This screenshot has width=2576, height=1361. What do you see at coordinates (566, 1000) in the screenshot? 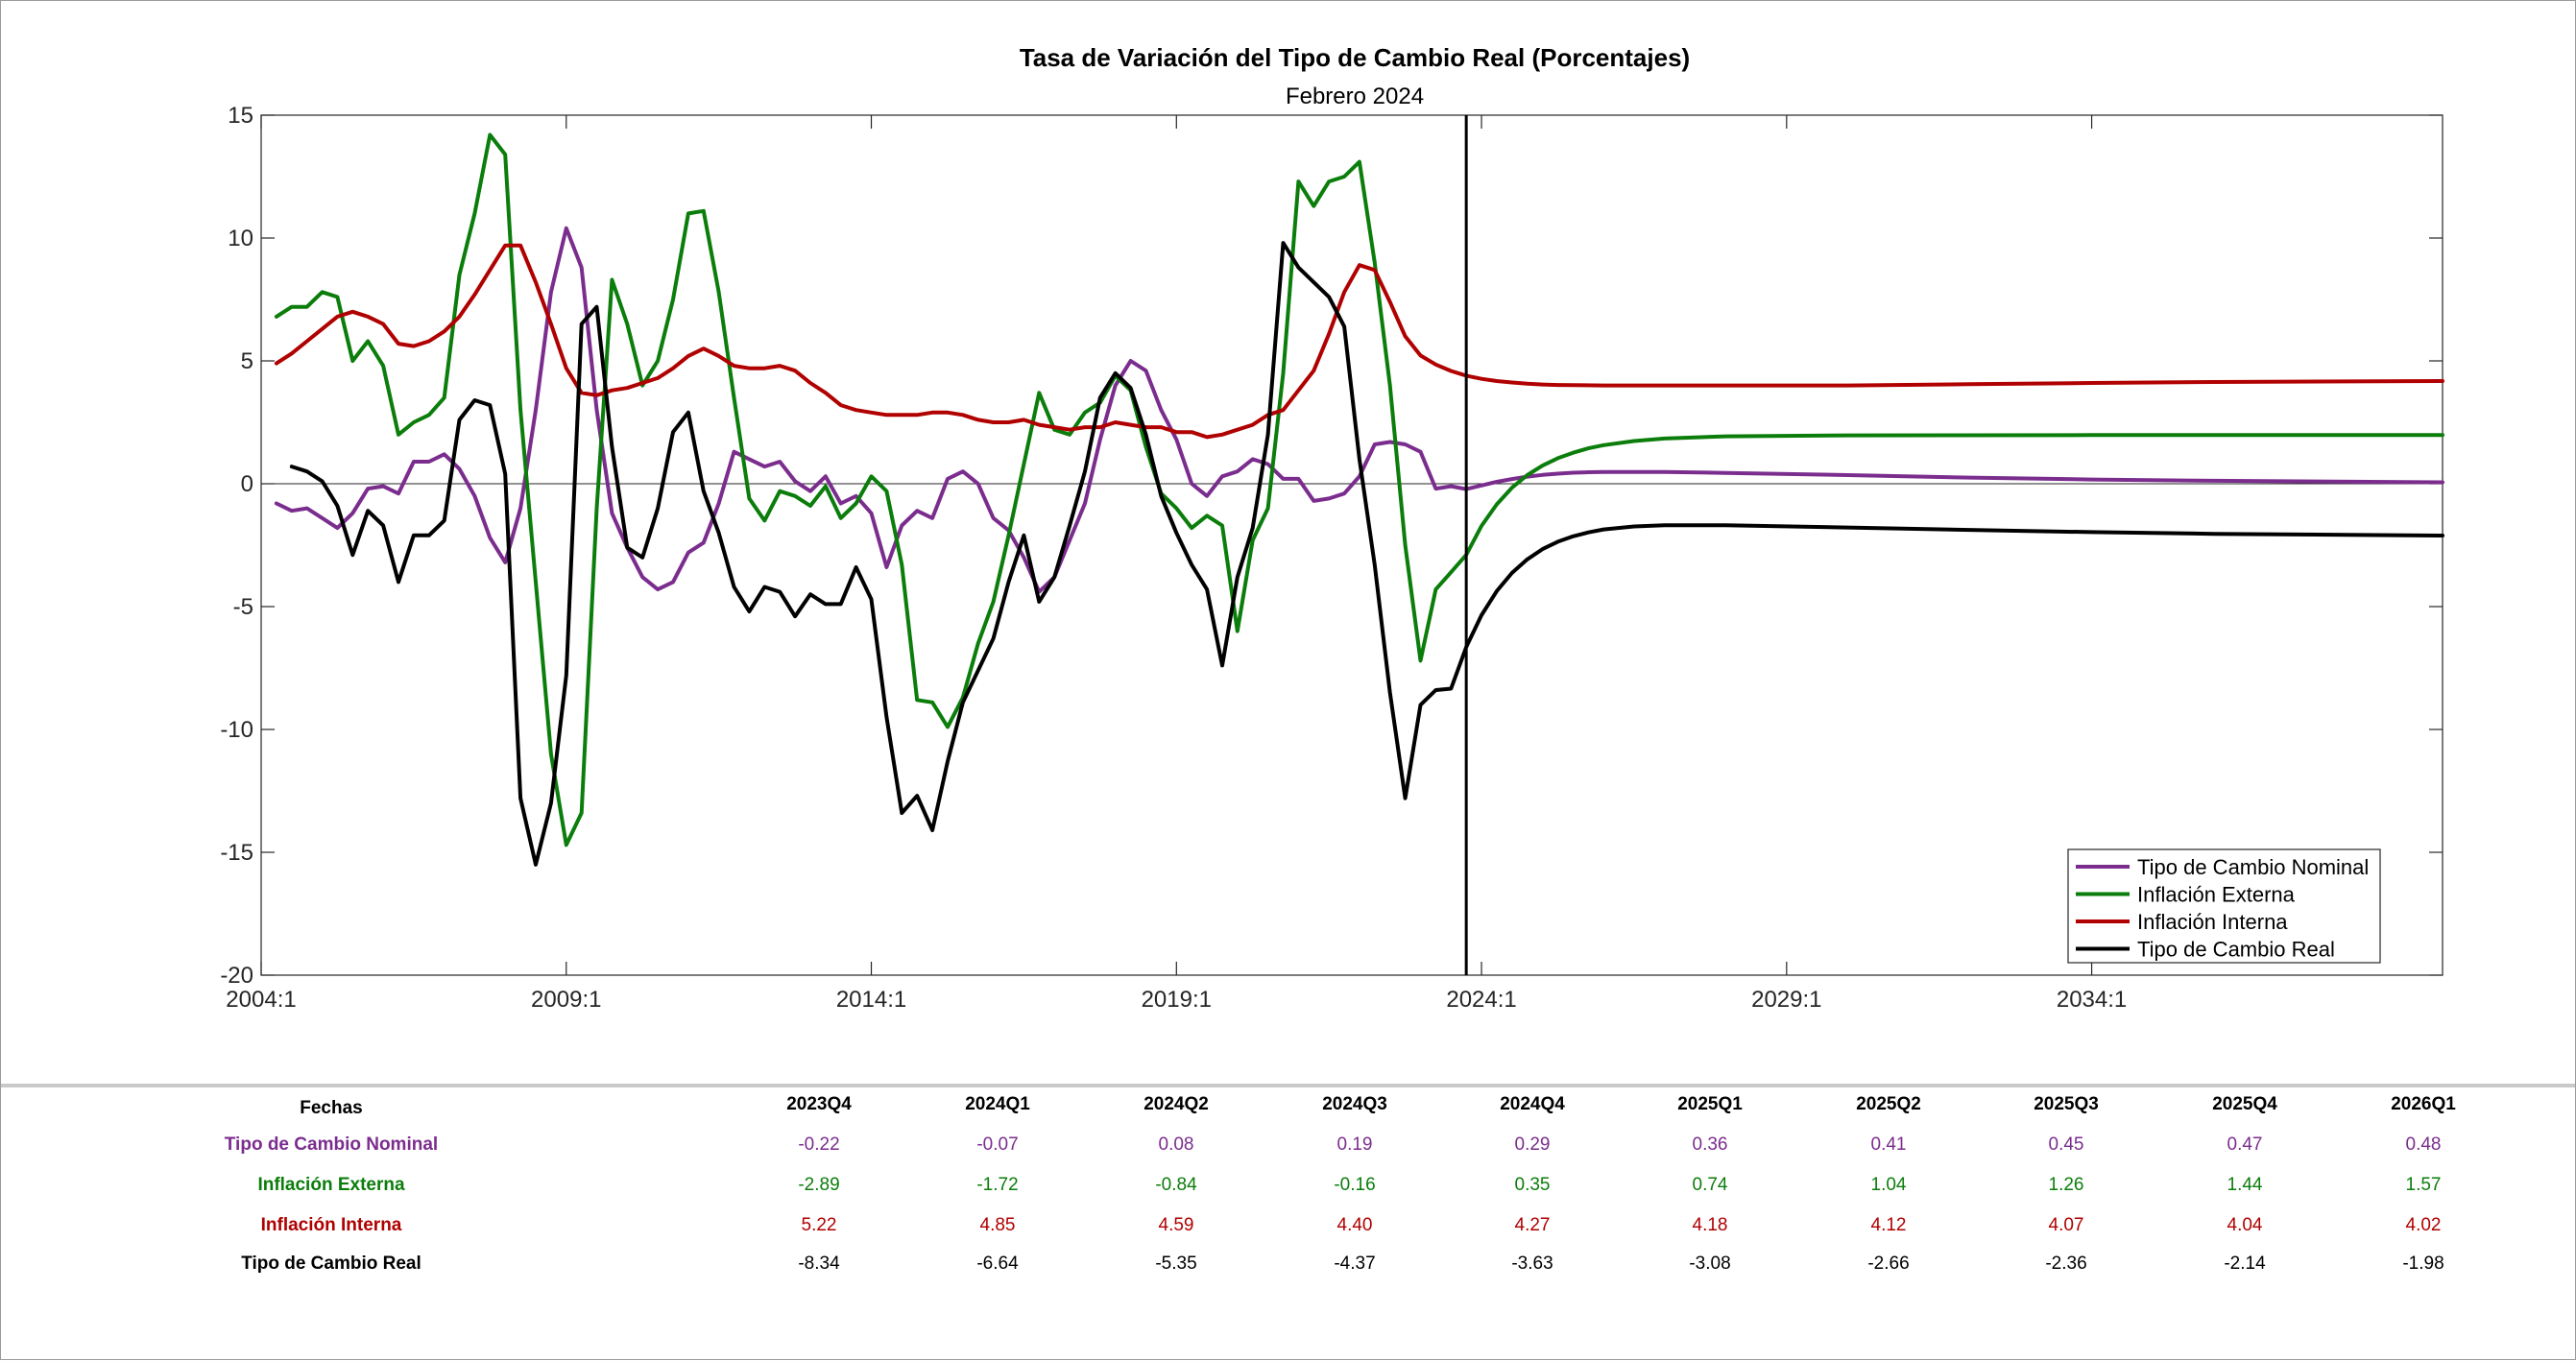
I see `x-tick-label: 2009:1` at bounding box center [566, 1000].